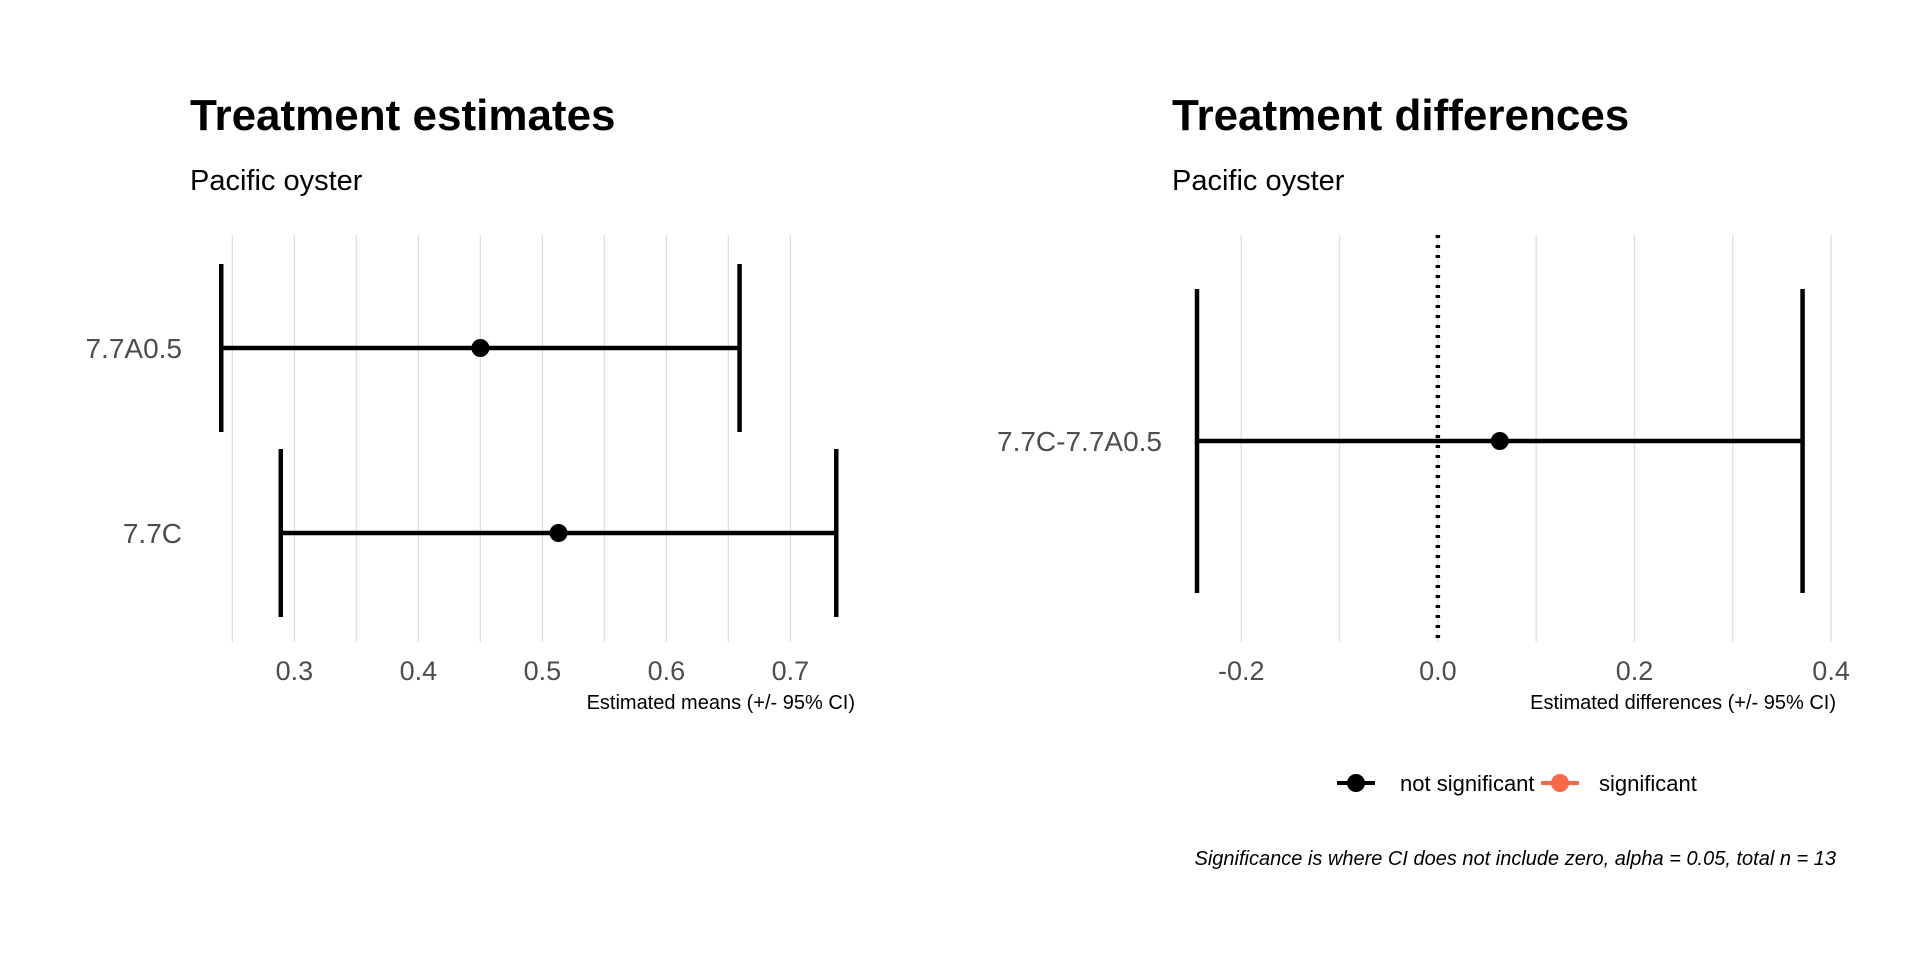 This screenshot has width=1920, height=960. What do you see at coordinates (1400, 115) in the screenshot?
I see `differences-title: Treatment differences` at bounding box center [1400, 115].